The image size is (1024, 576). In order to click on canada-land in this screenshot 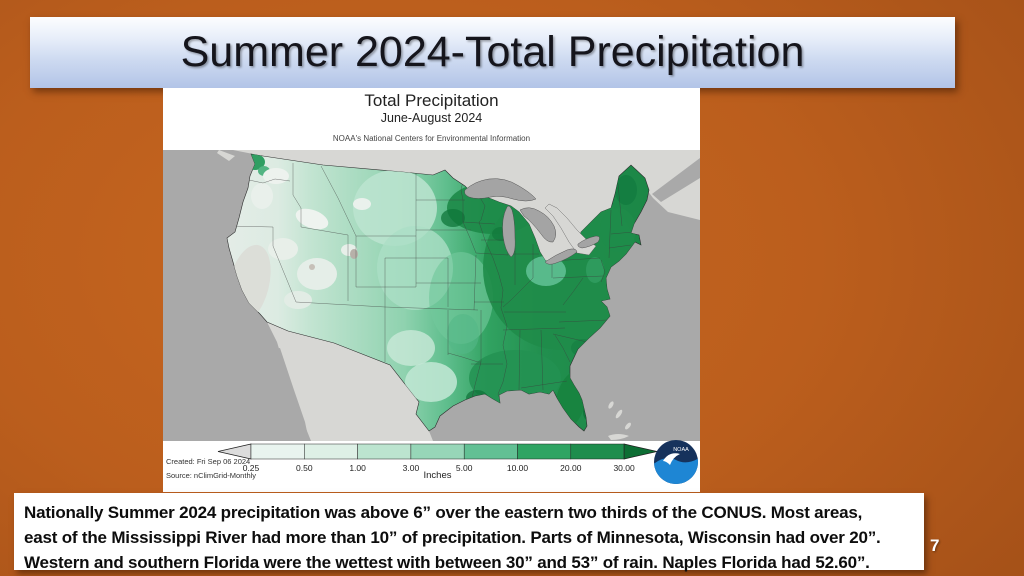, I will do `click(466, 207)`.